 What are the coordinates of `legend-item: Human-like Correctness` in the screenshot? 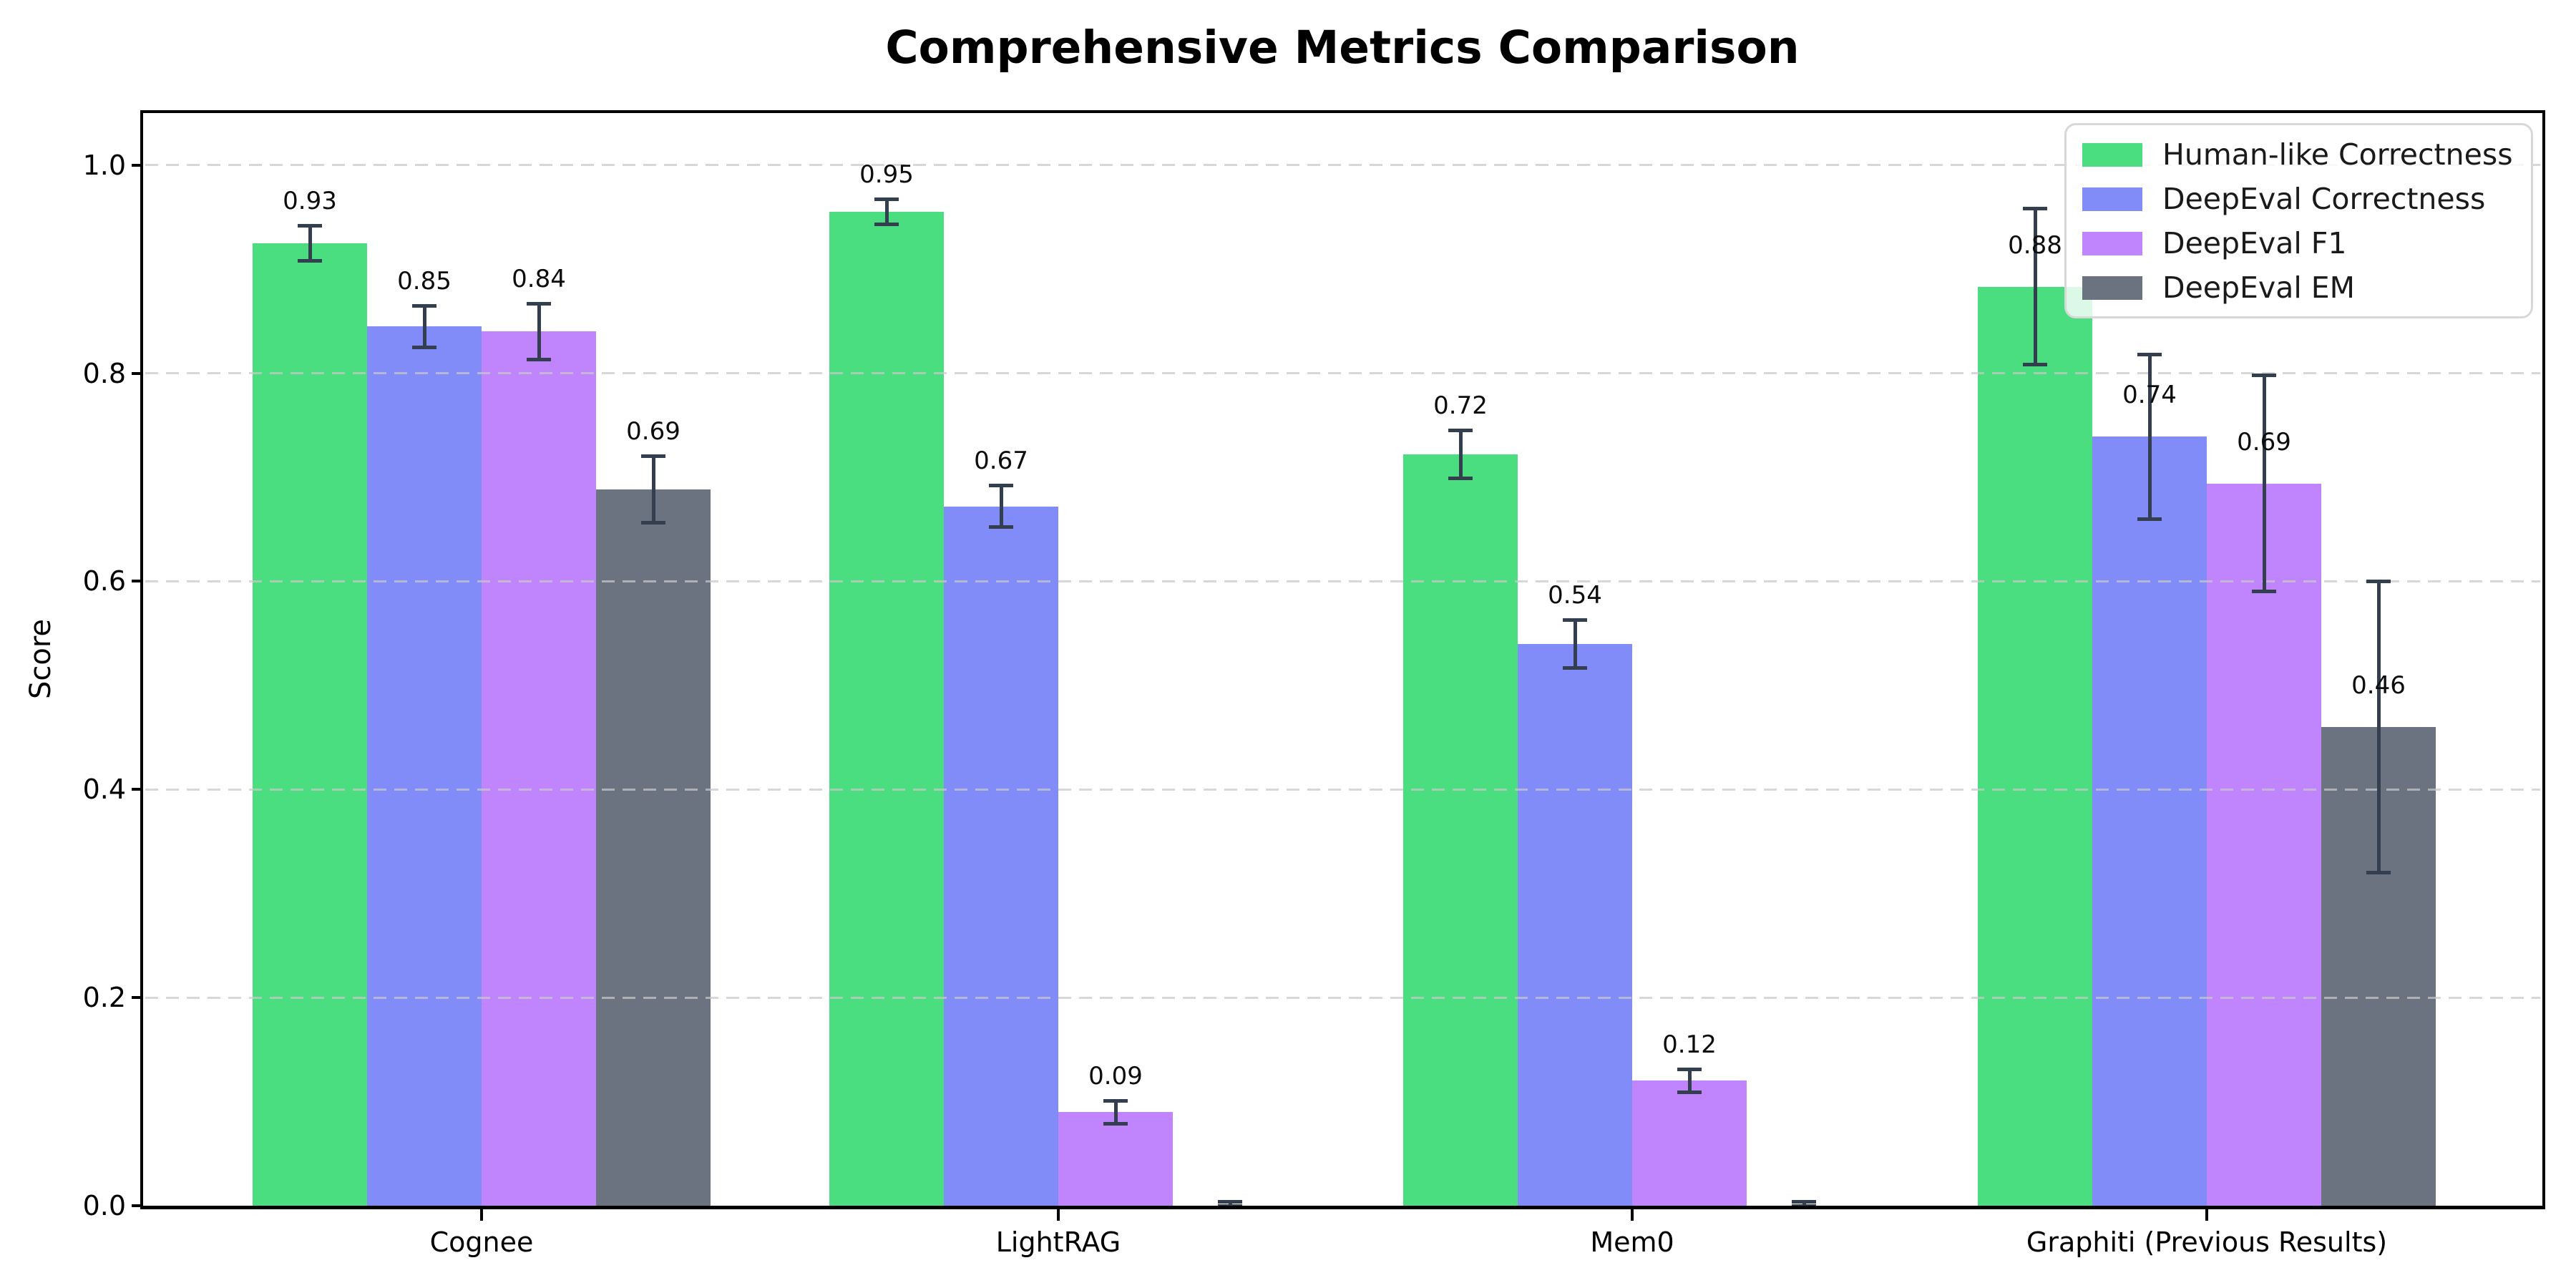 It's located at (2306, 154).